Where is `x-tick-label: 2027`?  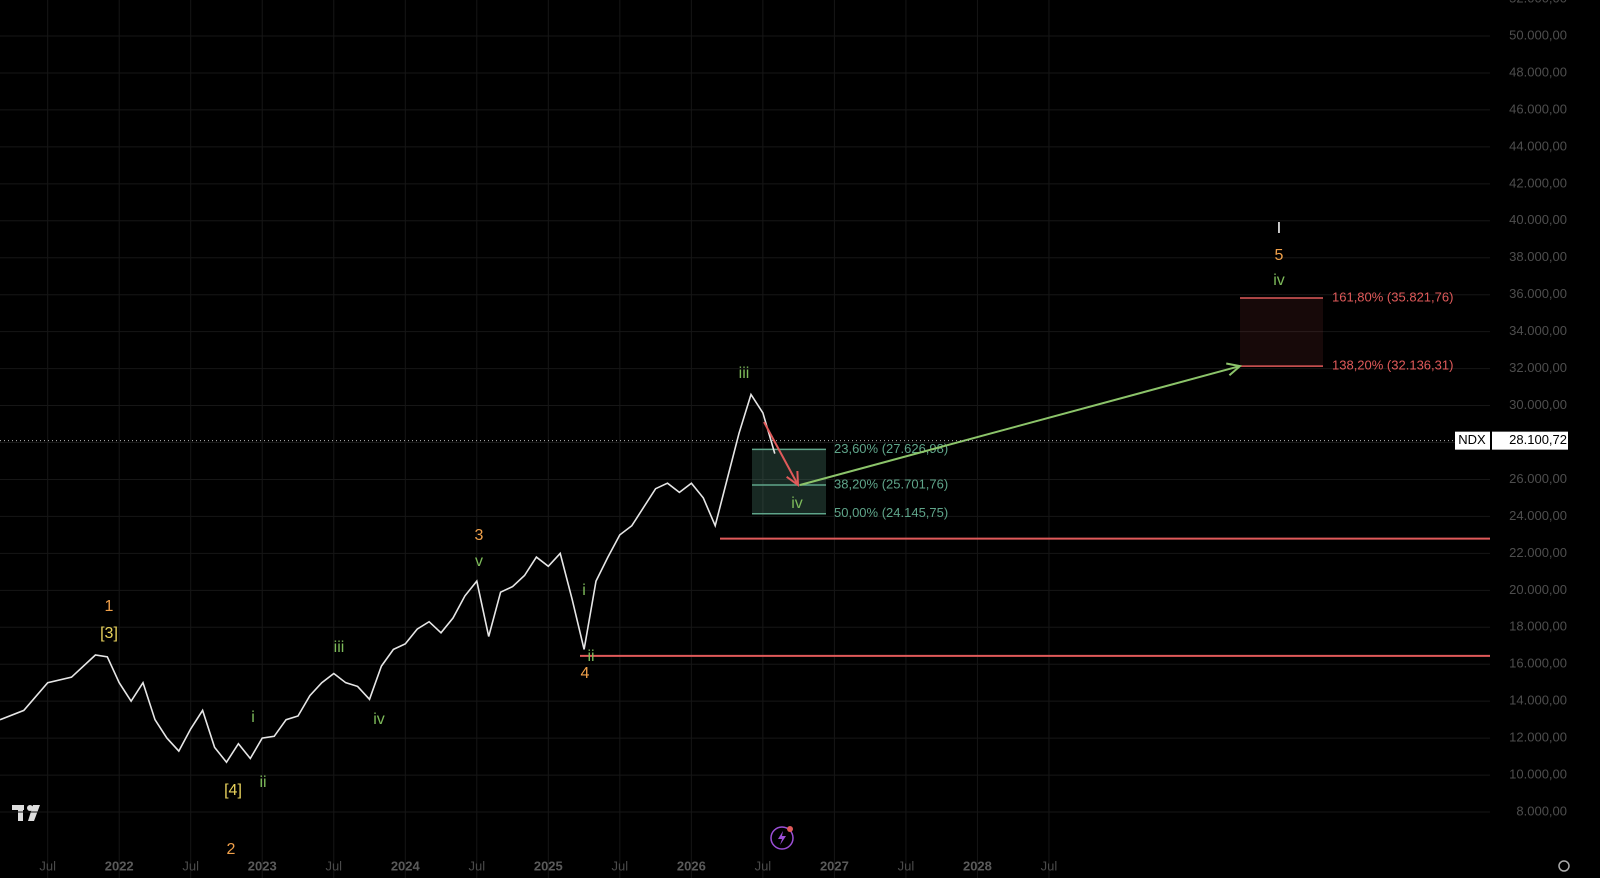
x-tick-label: 2027 is located at coordinates (834, 865).